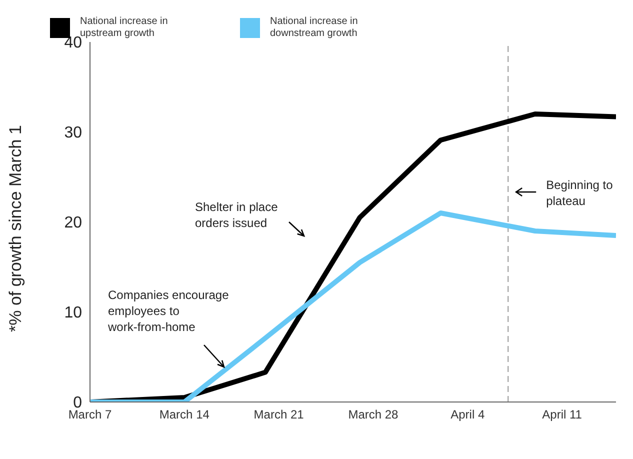  What do you see at coordinates (279, 415) in the screenshot?
I see `x-tick-label: March 21` at bounding box center [279, 415].